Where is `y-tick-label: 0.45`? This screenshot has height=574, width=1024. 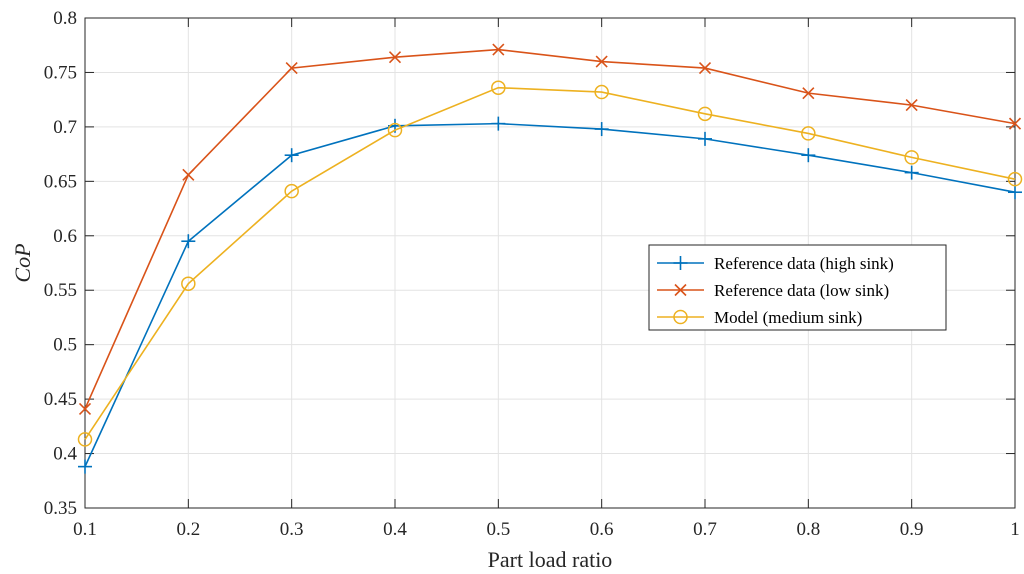 y-tick-label: 0.45 is located at coordinates (60, 399).